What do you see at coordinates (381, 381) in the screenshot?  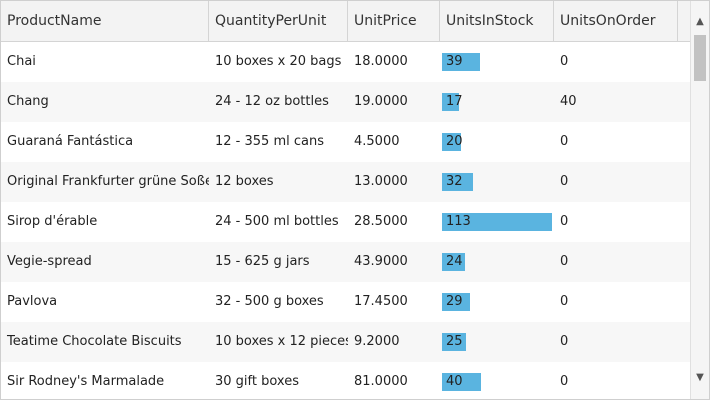 I see `cell-unitprice: 81.0000` at bounding box center [381, 381].